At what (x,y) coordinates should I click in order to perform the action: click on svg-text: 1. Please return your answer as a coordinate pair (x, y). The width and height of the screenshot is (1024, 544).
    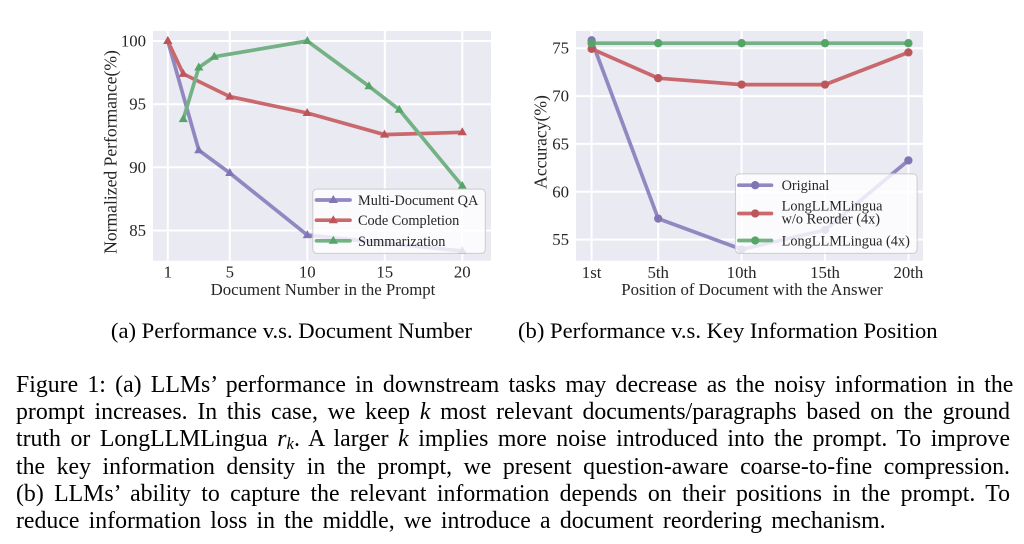
    Looking at the image, I should click on (168, 272).